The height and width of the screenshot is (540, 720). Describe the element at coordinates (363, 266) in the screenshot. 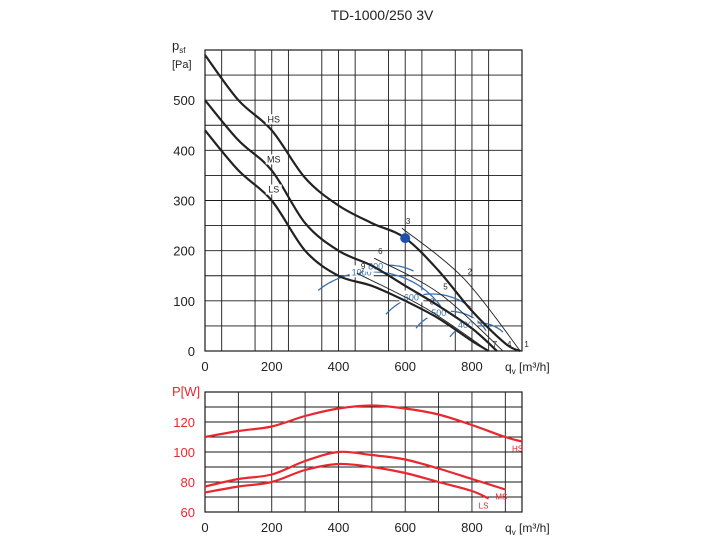

I see `operating-point-label: 9` at that location.